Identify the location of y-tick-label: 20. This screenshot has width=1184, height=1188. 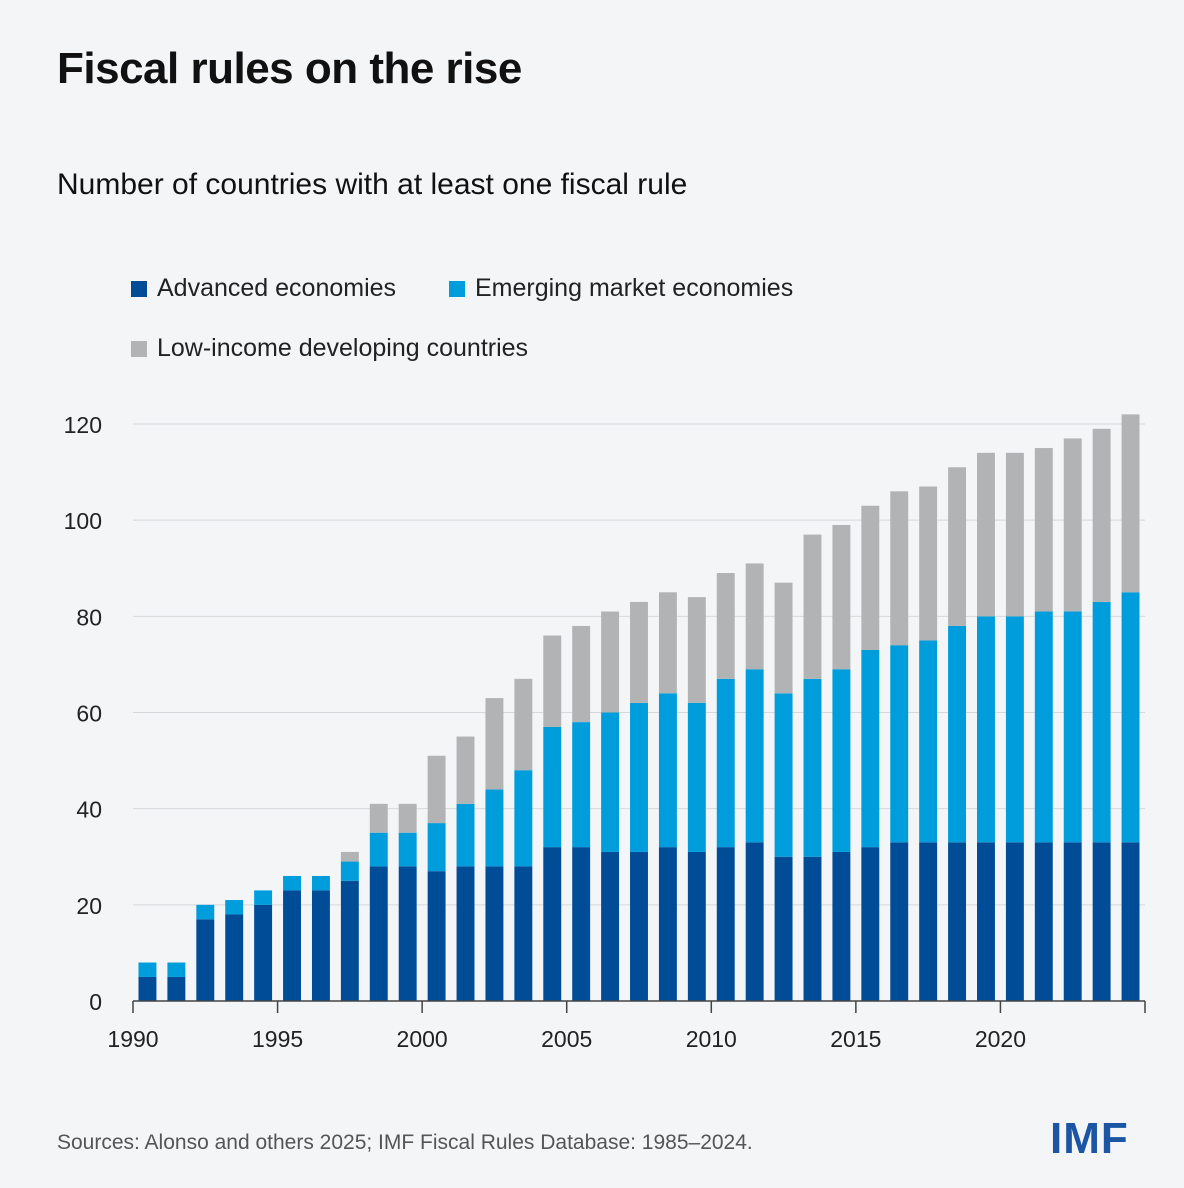
(89, 906).